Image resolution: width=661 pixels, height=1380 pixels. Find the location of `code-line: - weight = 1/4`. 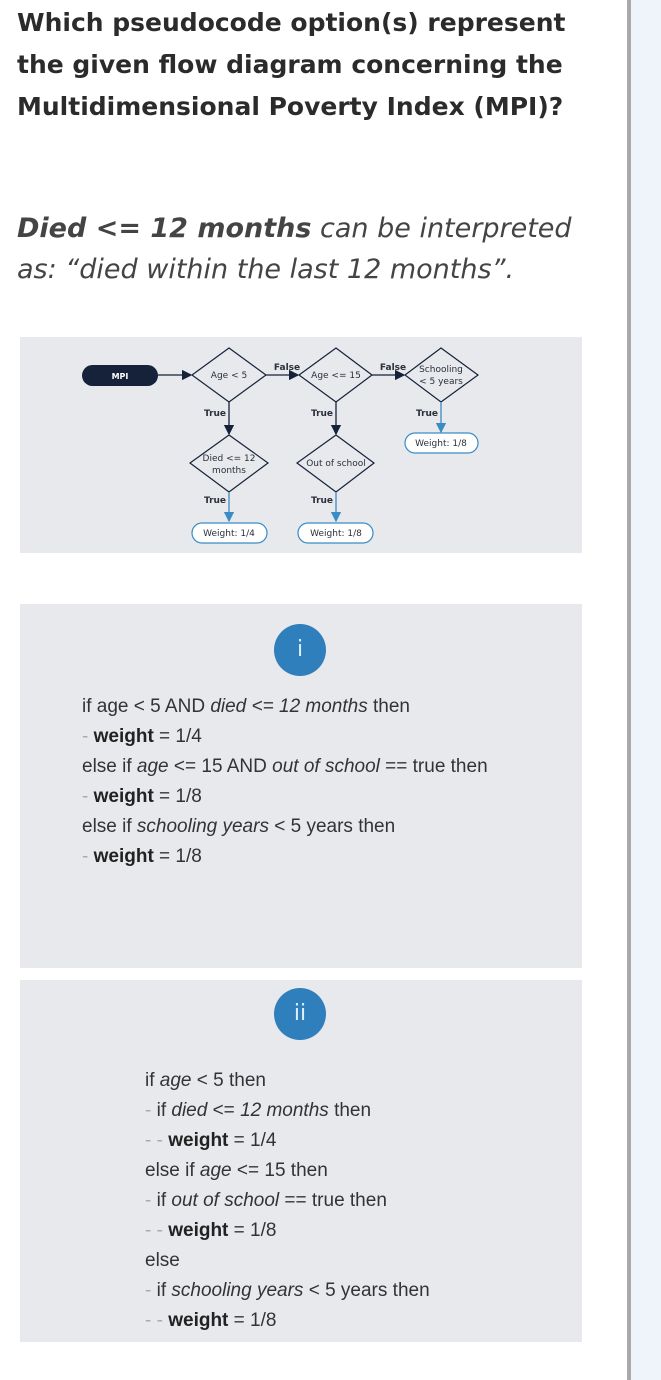

code-line: - weight = 1/4 is located at coordinates (285, 737).